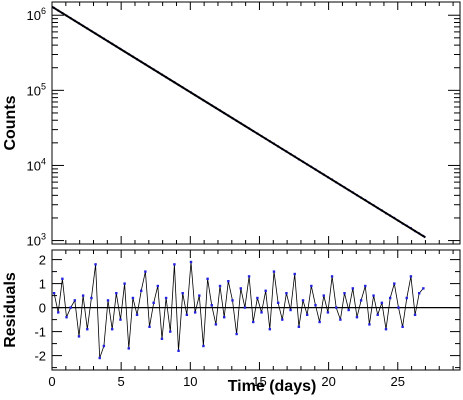  Describe the element at coordinates (398, 381) in the screenshot. I see `time-x-tick-label: 25` at that location.